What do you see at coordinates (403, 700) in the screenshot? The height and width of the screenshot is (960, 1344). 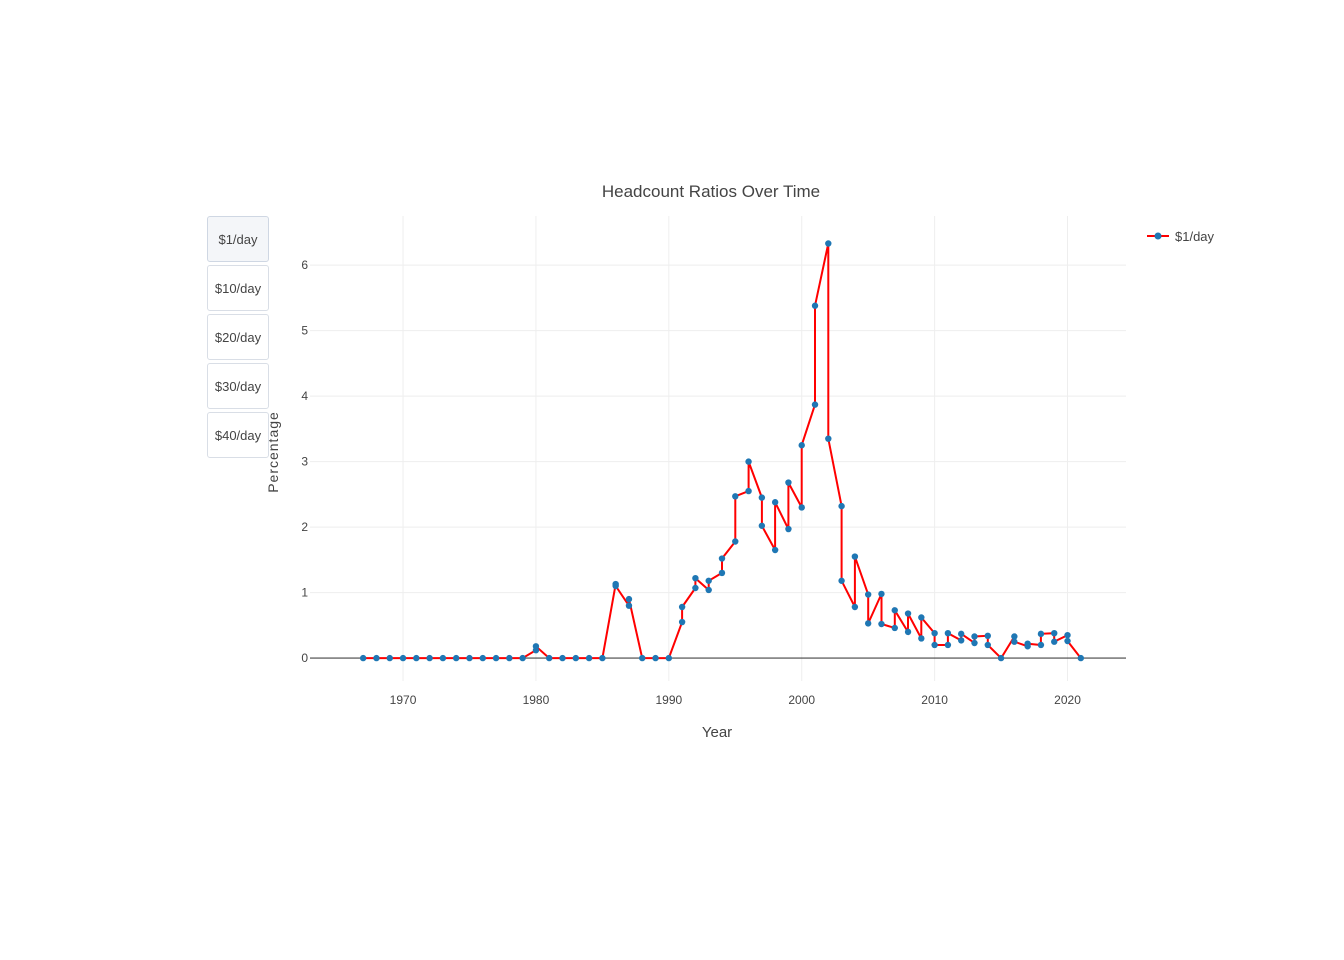 I see `x-tick-label: 1970` at bounding box center [403, 700].